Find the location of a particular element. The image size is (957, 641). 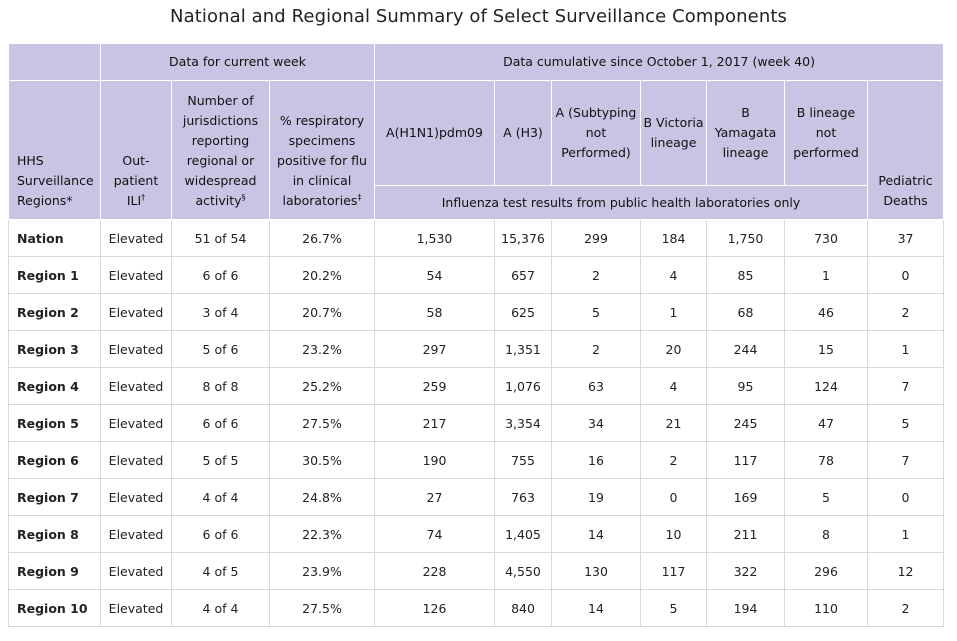

pediatric-deaths-cell: 12 is located at coordinates (905, 571).